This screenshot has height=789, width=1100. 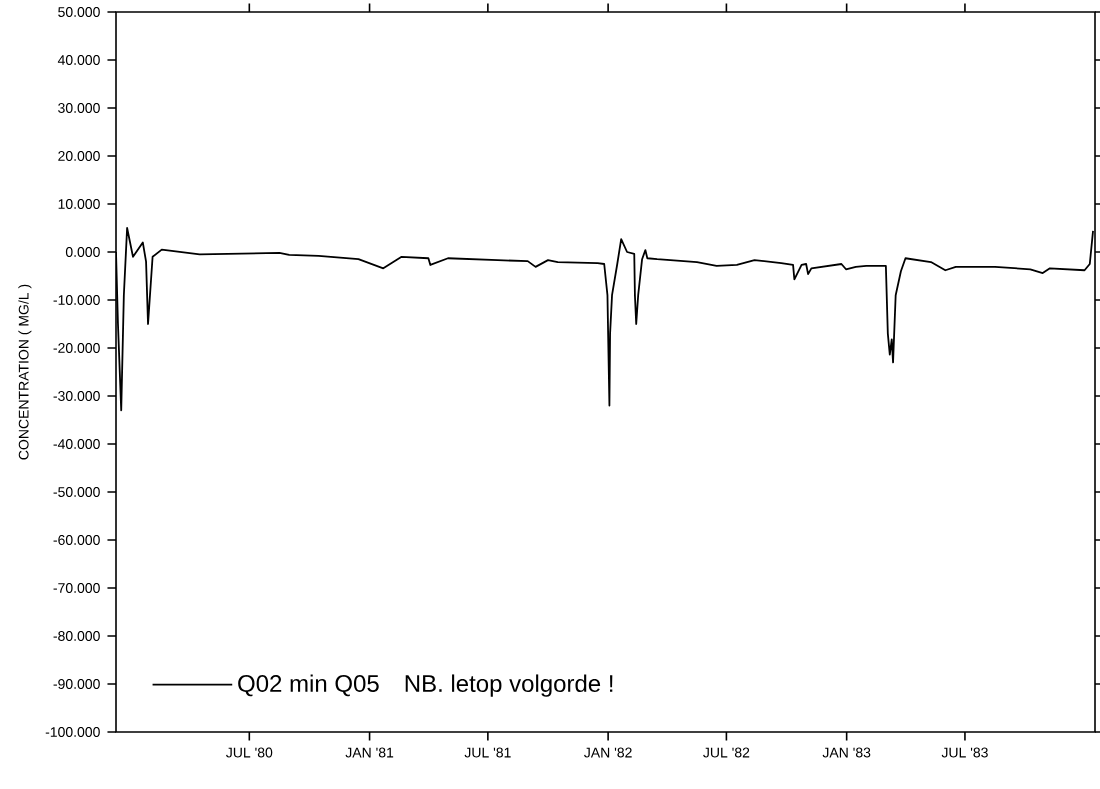 What do you see at coordinates (79, 12) in the screenshot?
I see `y-tick-label: 50.000` at bounding box center [79, 12].